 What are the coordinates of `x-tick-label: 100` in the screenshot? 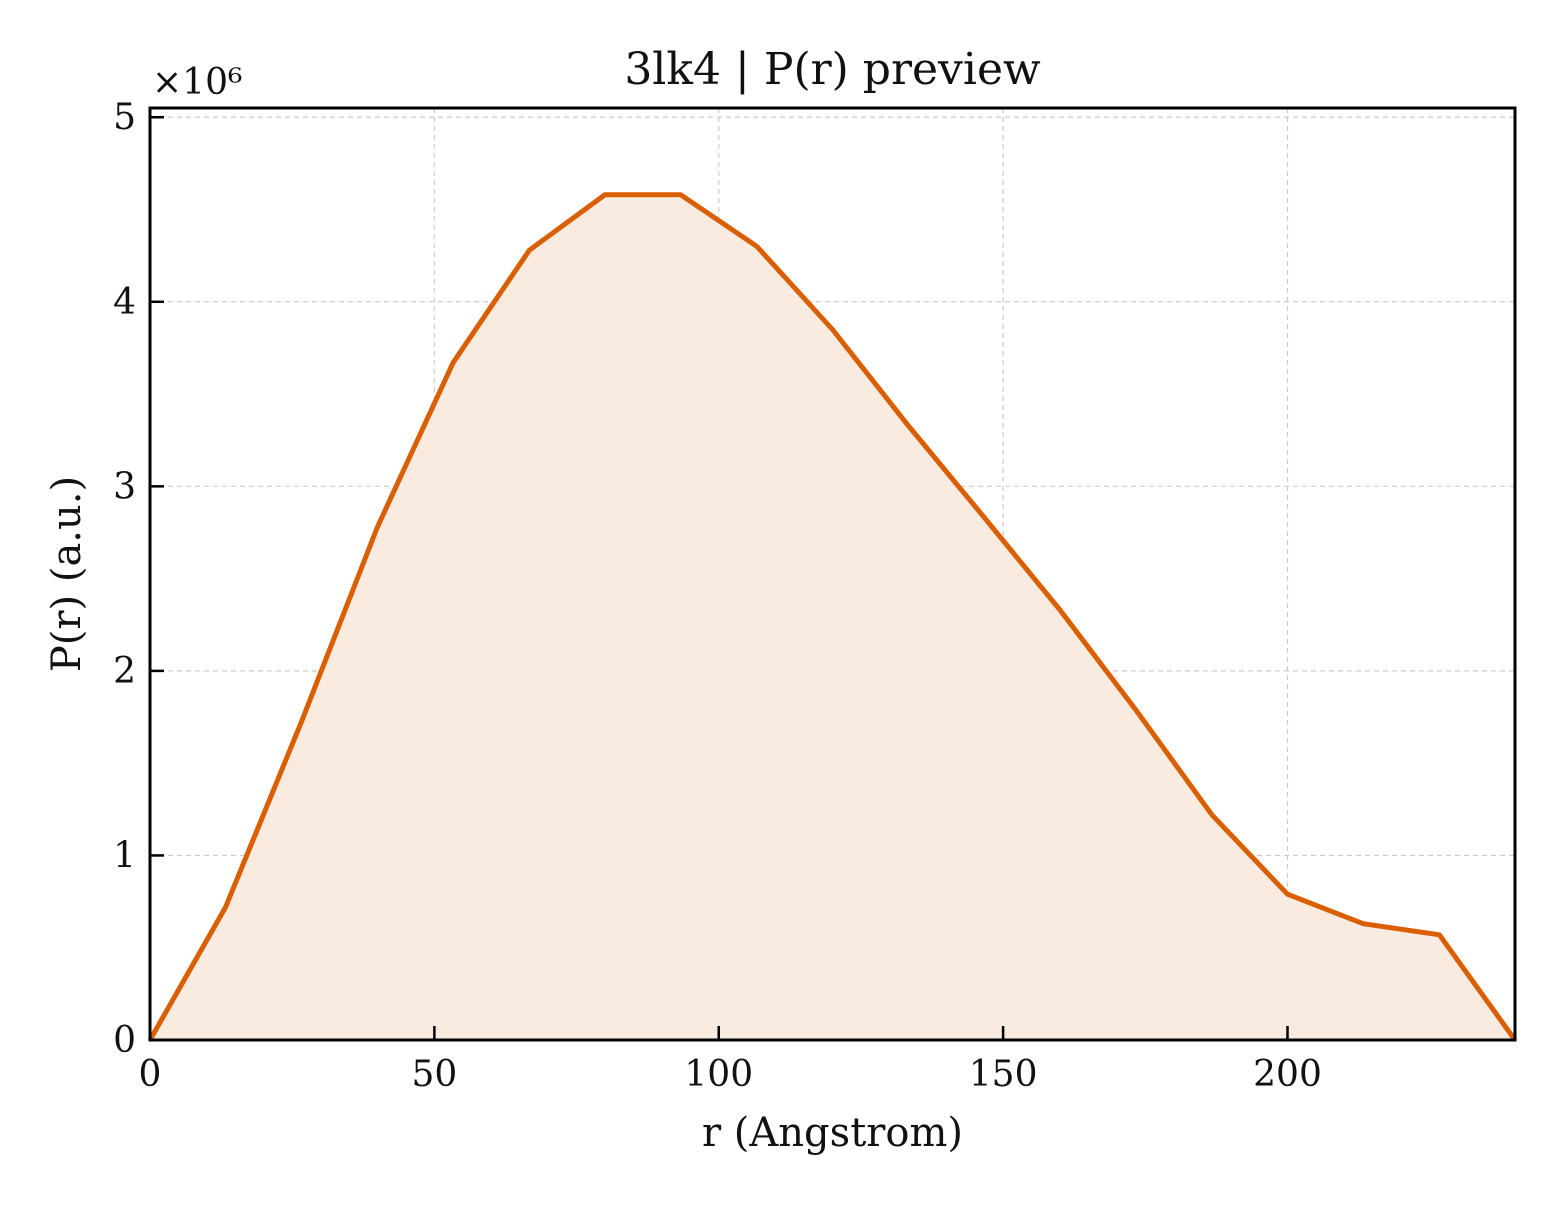 It's located at (718, 1074).